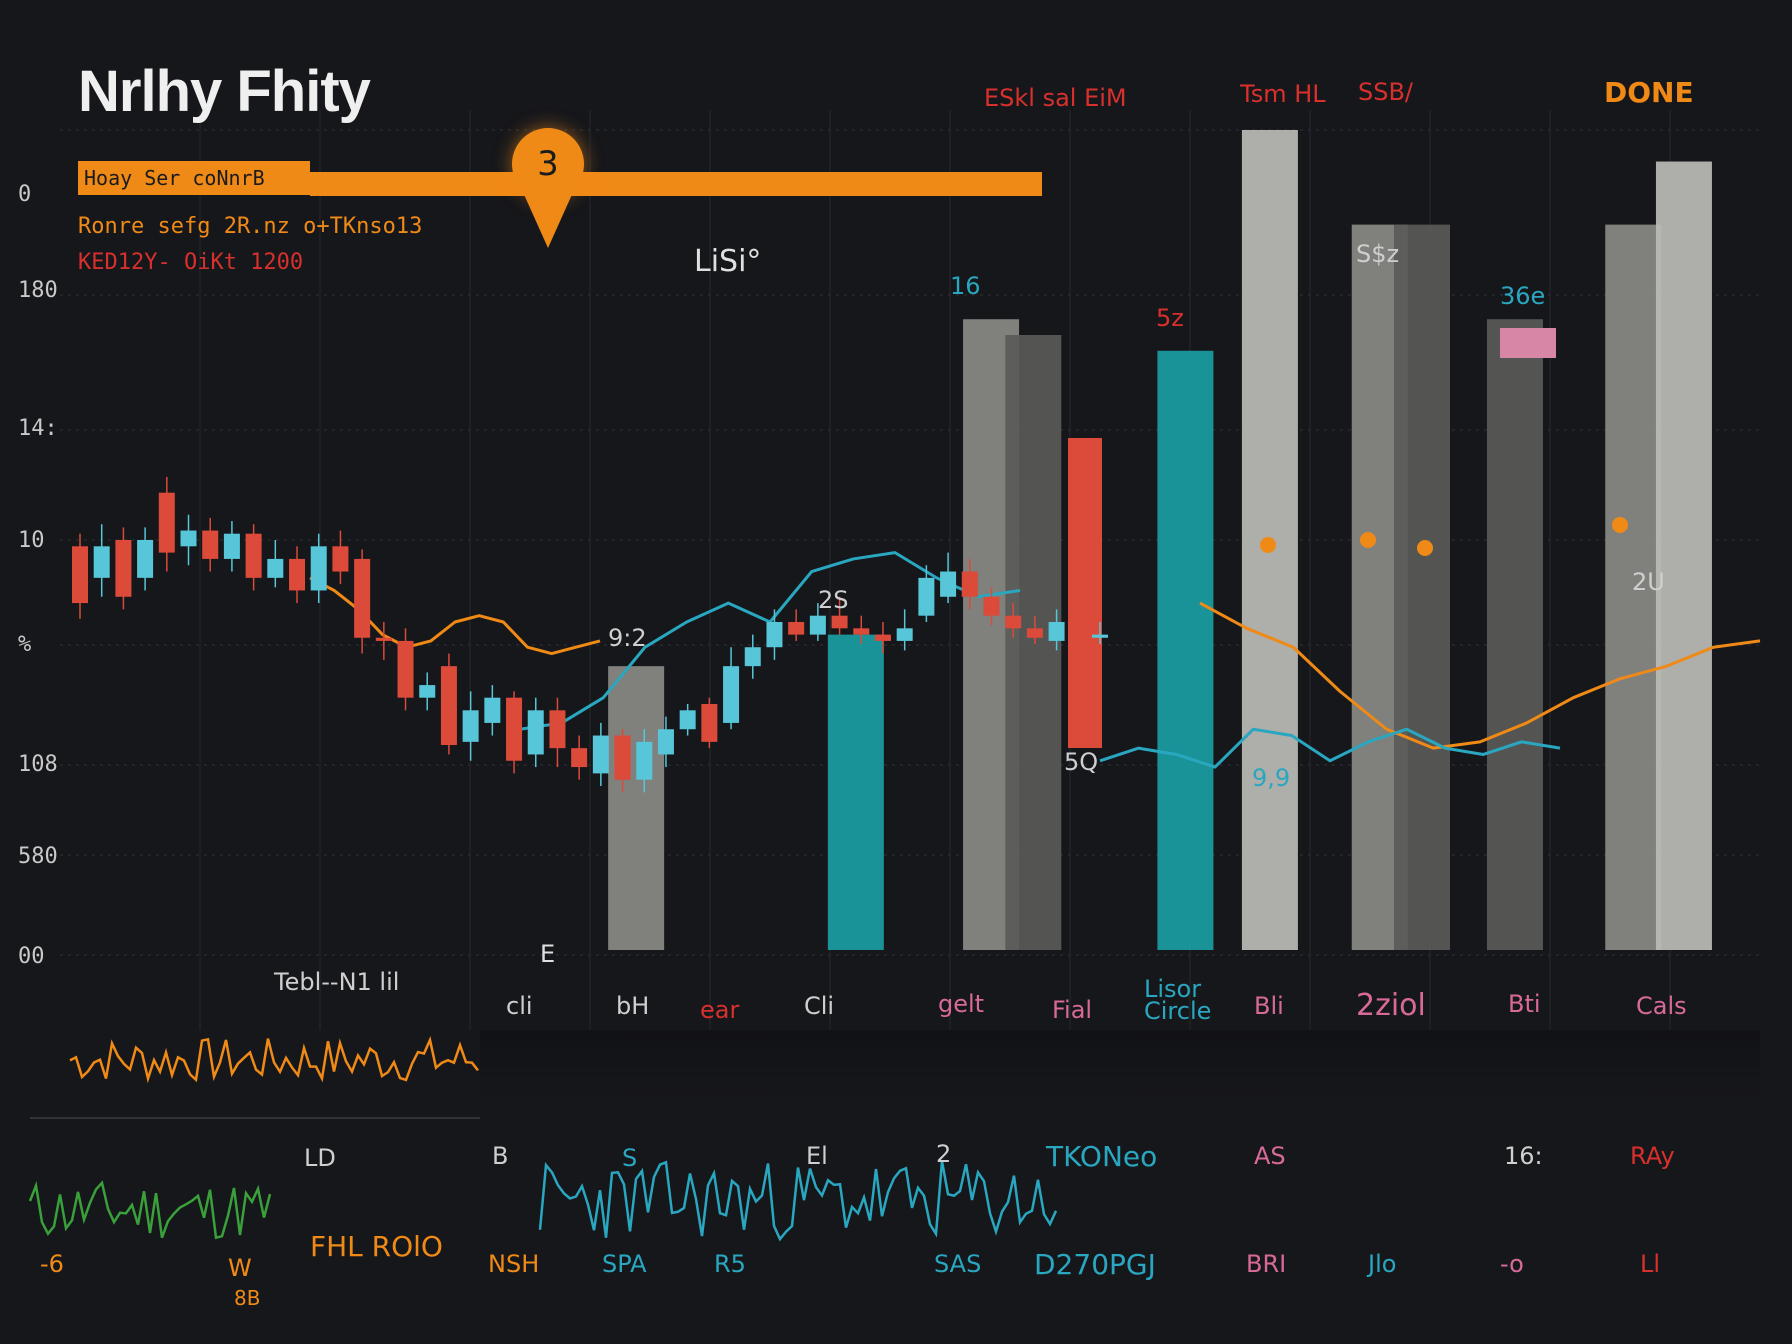 This screenshot has width=1792, height=1344. What do you see at coordinates (1386, 92) in the screenshot?
I see `annotation-label: SSB/` at bounding box center [1386, 92].